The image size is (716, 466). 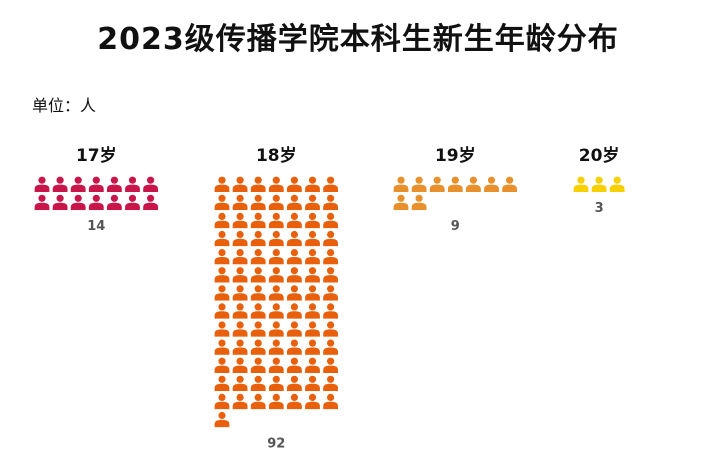 I want to click on category-label: 20岁, so click(x=599, y=155).